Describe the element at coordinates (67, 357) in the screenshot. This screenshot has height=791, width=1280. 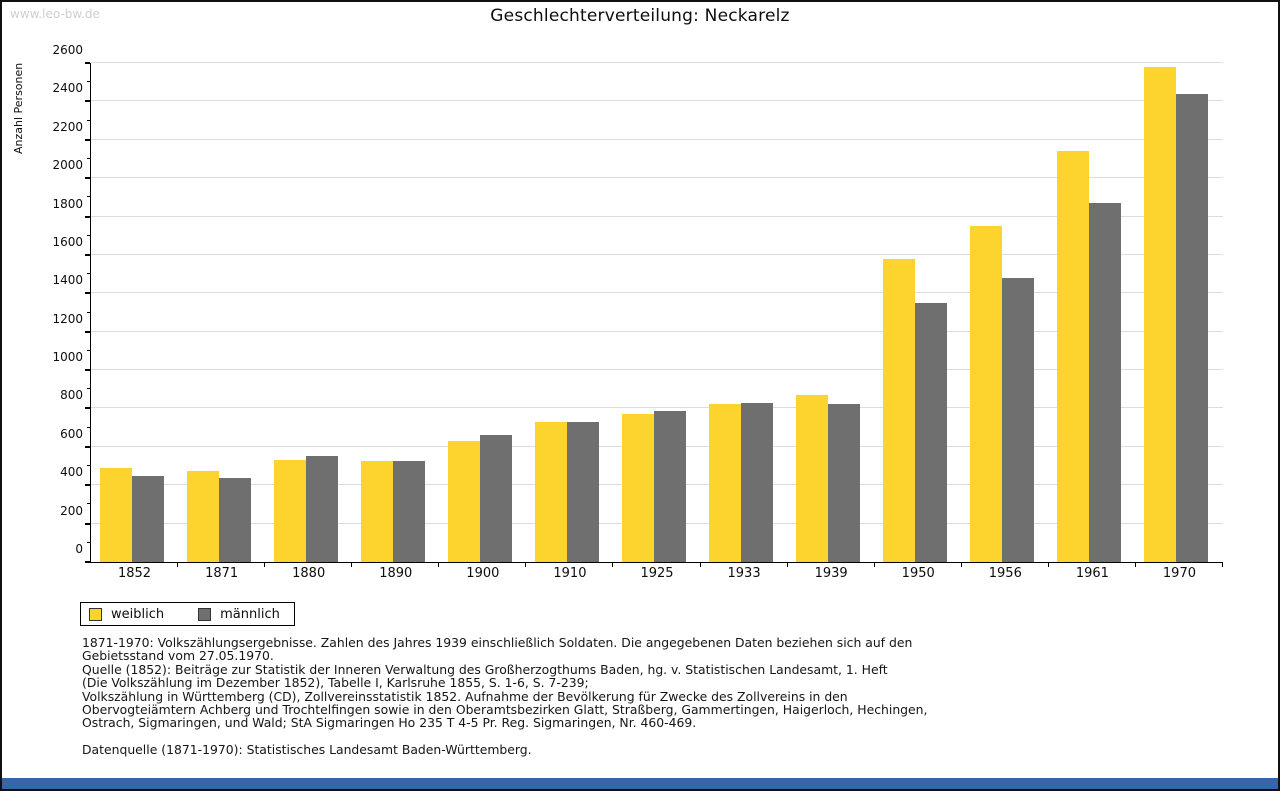
I see `y-axis-tick-label: 1000` at that location.